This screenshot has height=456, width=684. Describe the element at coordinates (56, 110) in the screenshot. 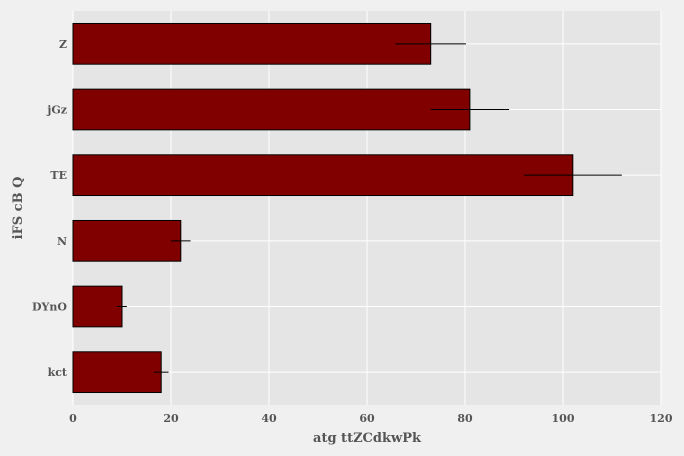

I see `y-tick-label: jGz` at that location.